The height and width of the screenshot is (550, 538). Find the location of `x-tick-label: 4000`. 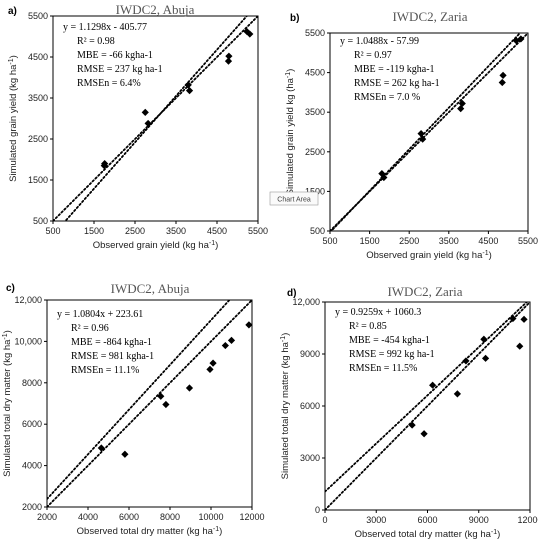

x-tick-label: 4000 is located at coordinates (88, 517).